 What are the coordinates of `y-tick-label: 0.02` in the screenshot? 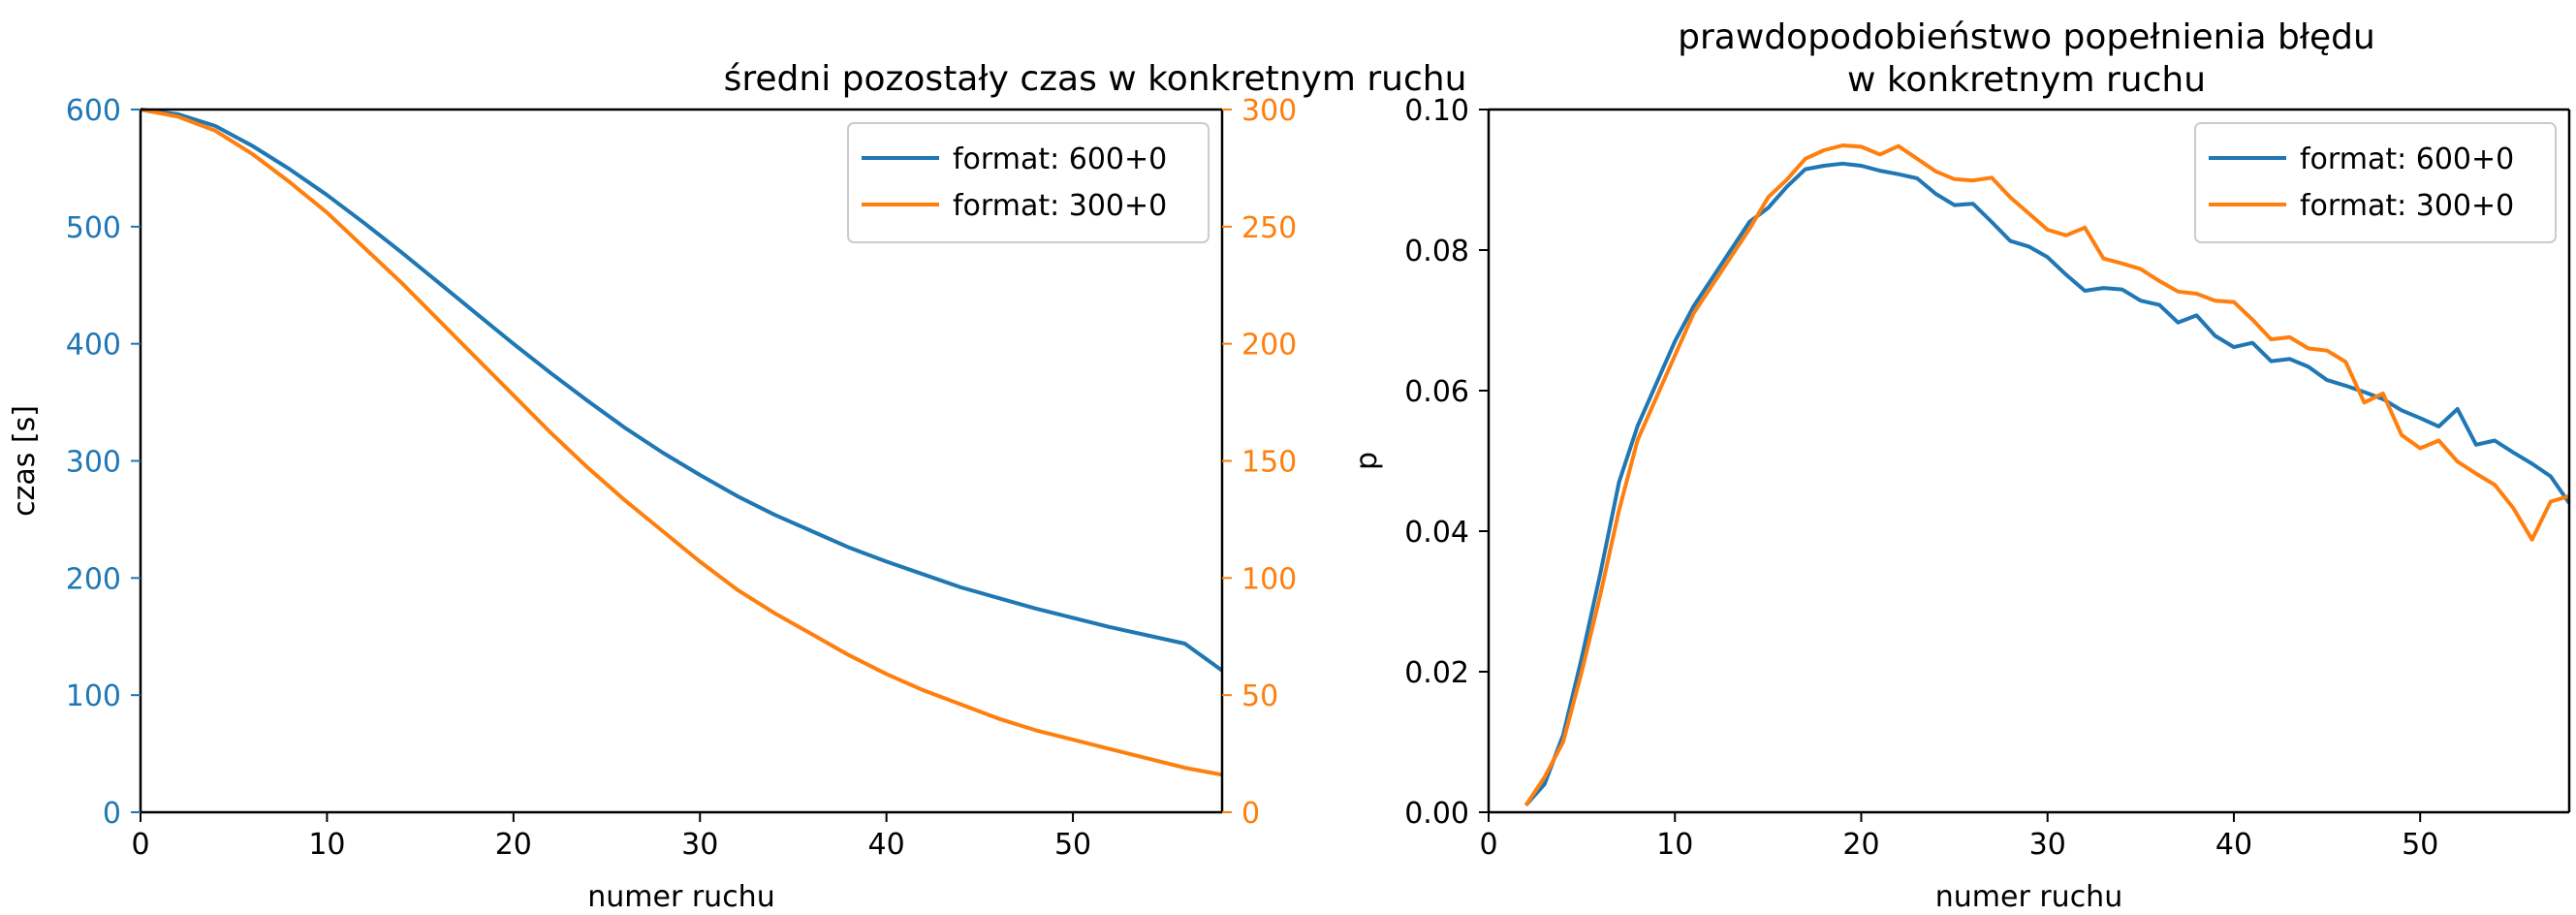 It's located at (1436, 673).